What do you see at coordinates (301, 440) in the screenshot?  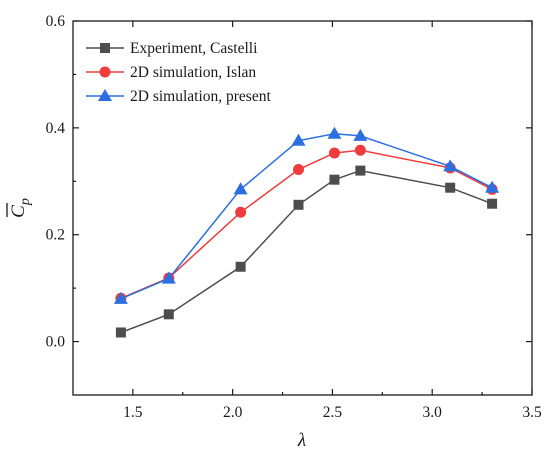 I see `x-axis-title: λ` at bounding box center [301, 440].